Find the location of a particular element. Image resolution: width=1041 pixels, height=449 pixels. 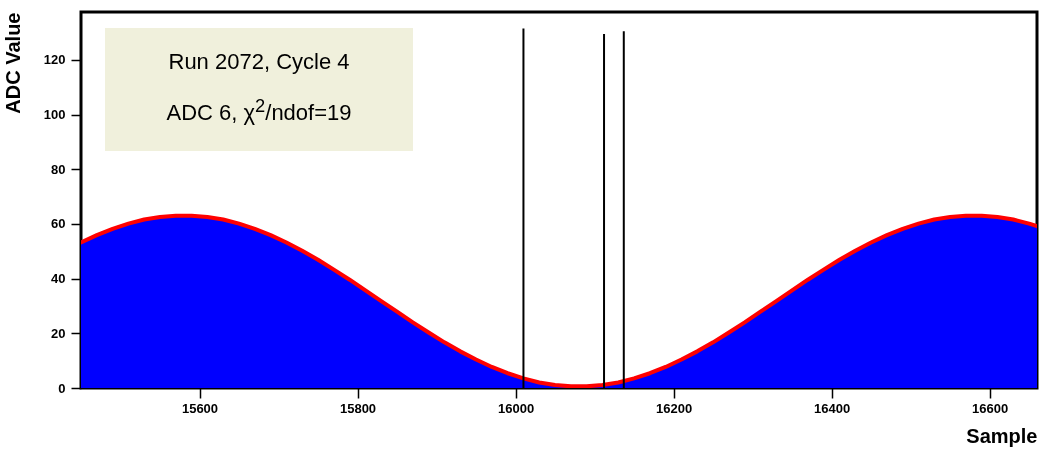

y-tick-label: 0 is located at coordinates (62, 388).